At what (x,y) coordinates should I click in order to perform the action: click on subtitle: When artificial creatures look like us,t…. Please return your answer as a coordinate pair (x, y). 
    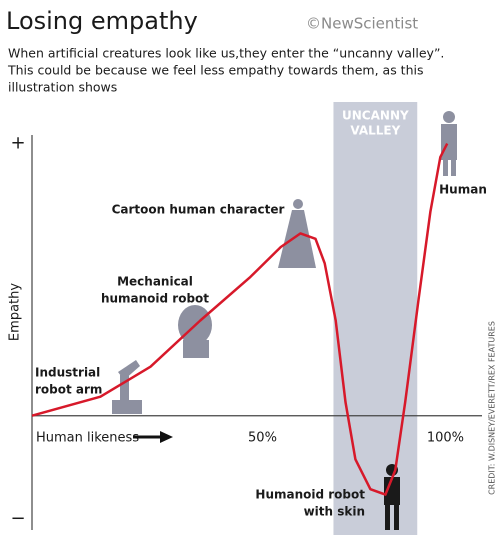
    Looking at the image, I should click on (226, 53).